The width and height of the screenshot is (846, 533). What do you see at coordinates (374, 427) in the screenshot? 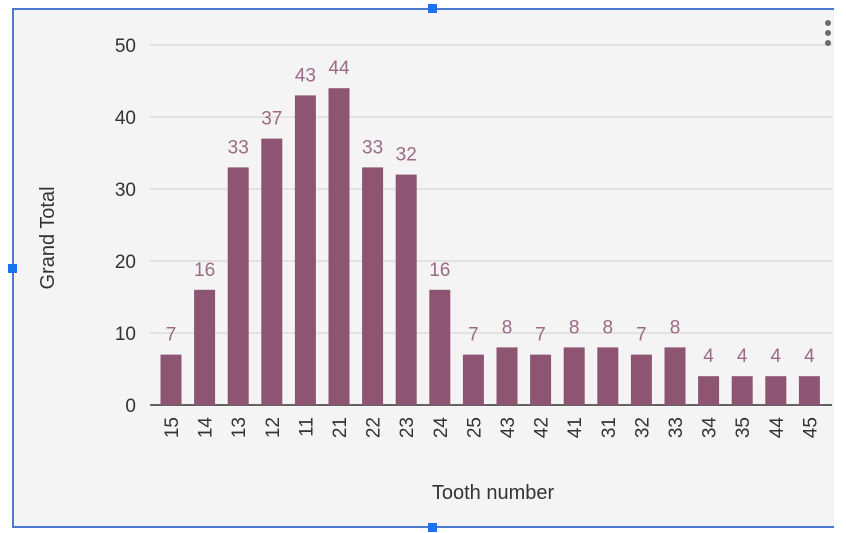
I see `x-tick-label: 22` at bounding box center [374, 427].